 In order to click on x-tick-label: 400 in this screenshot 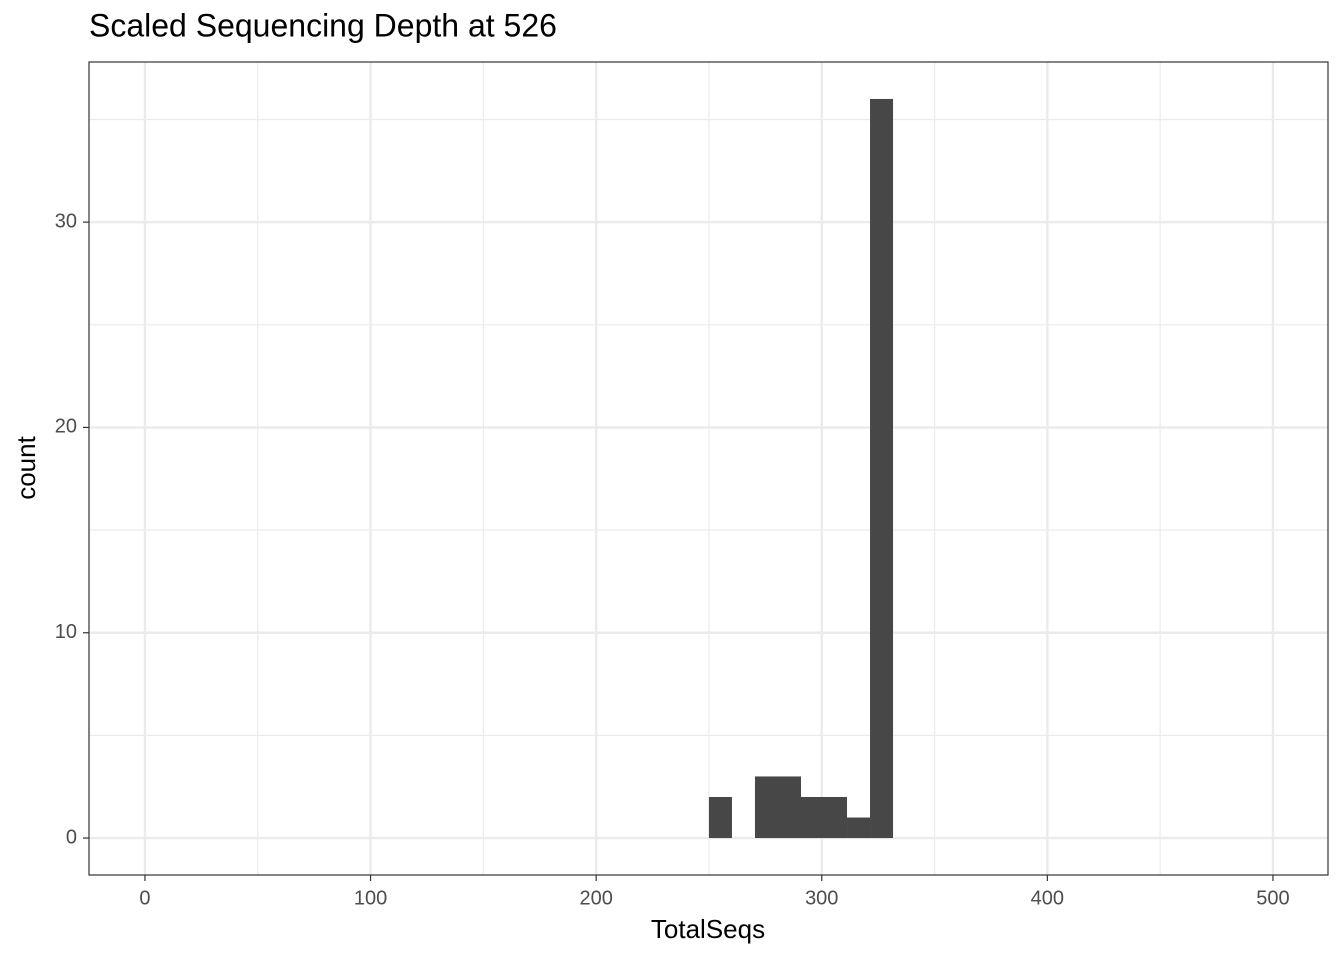, I will do `click(1047, 898)`.